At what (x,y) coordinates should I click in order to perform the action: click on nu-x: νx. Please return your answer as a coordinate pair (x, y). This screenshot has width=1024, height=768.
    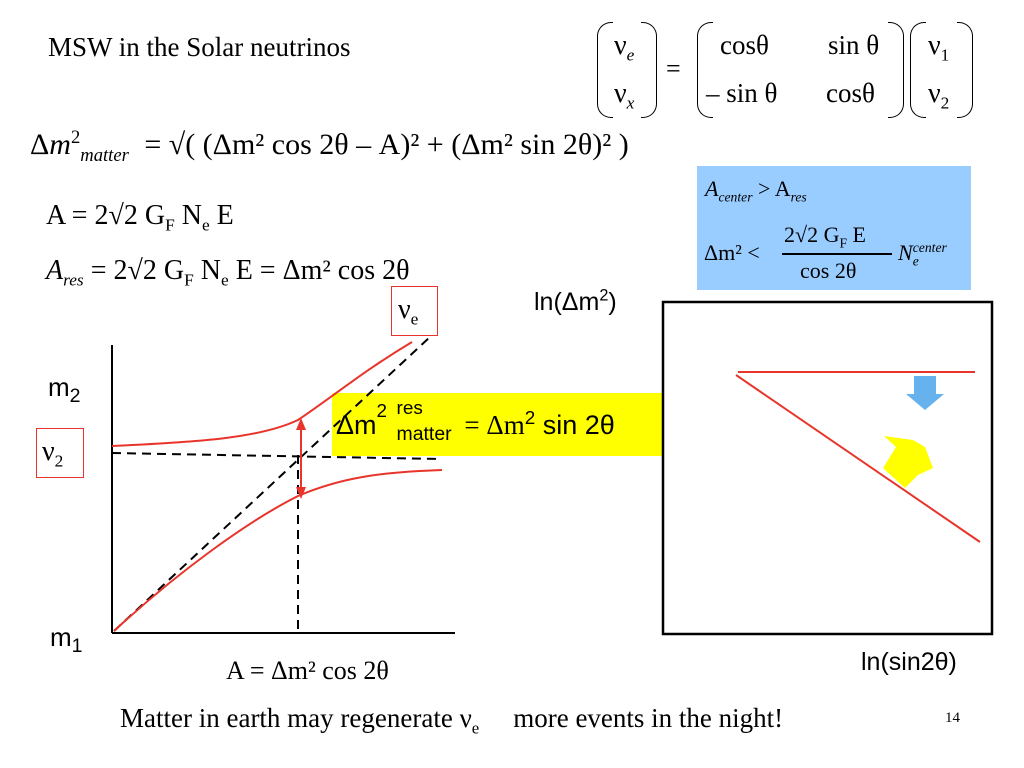
    Looking at the image, I should click on (624, 95).